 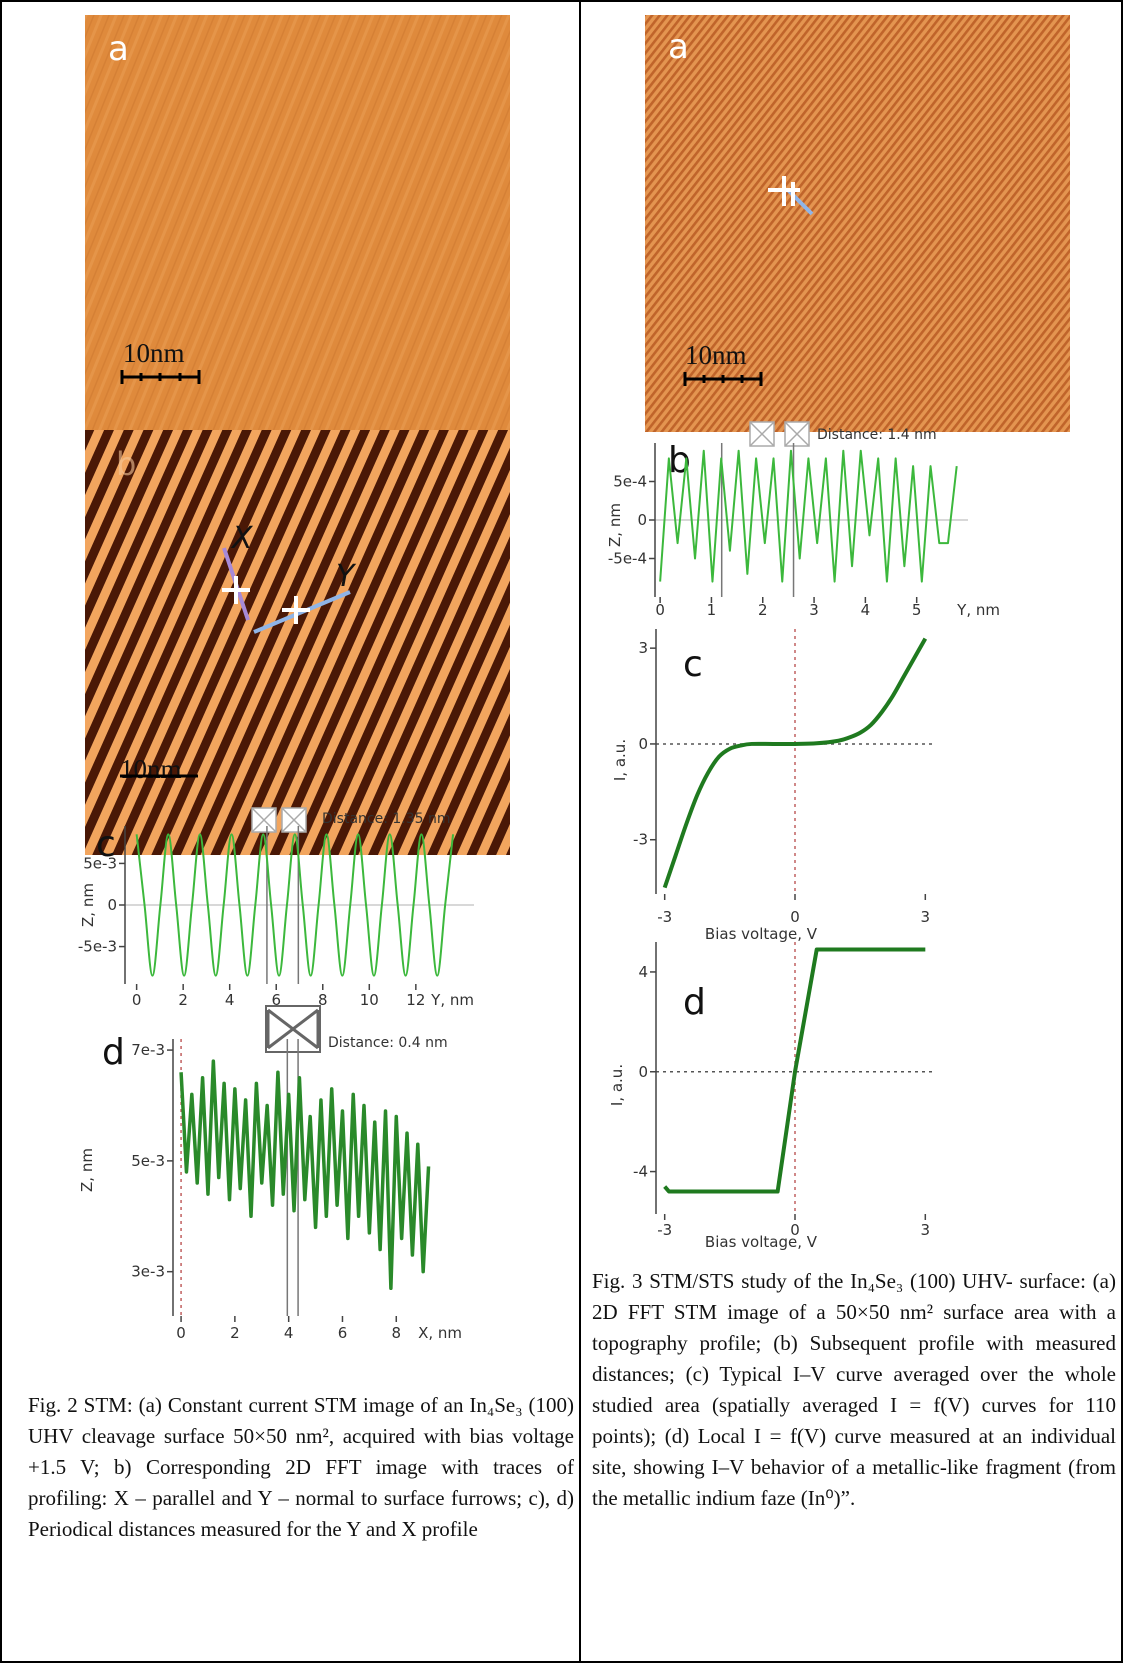 I want to click on trace-label: X, so click(x=242, y=538).